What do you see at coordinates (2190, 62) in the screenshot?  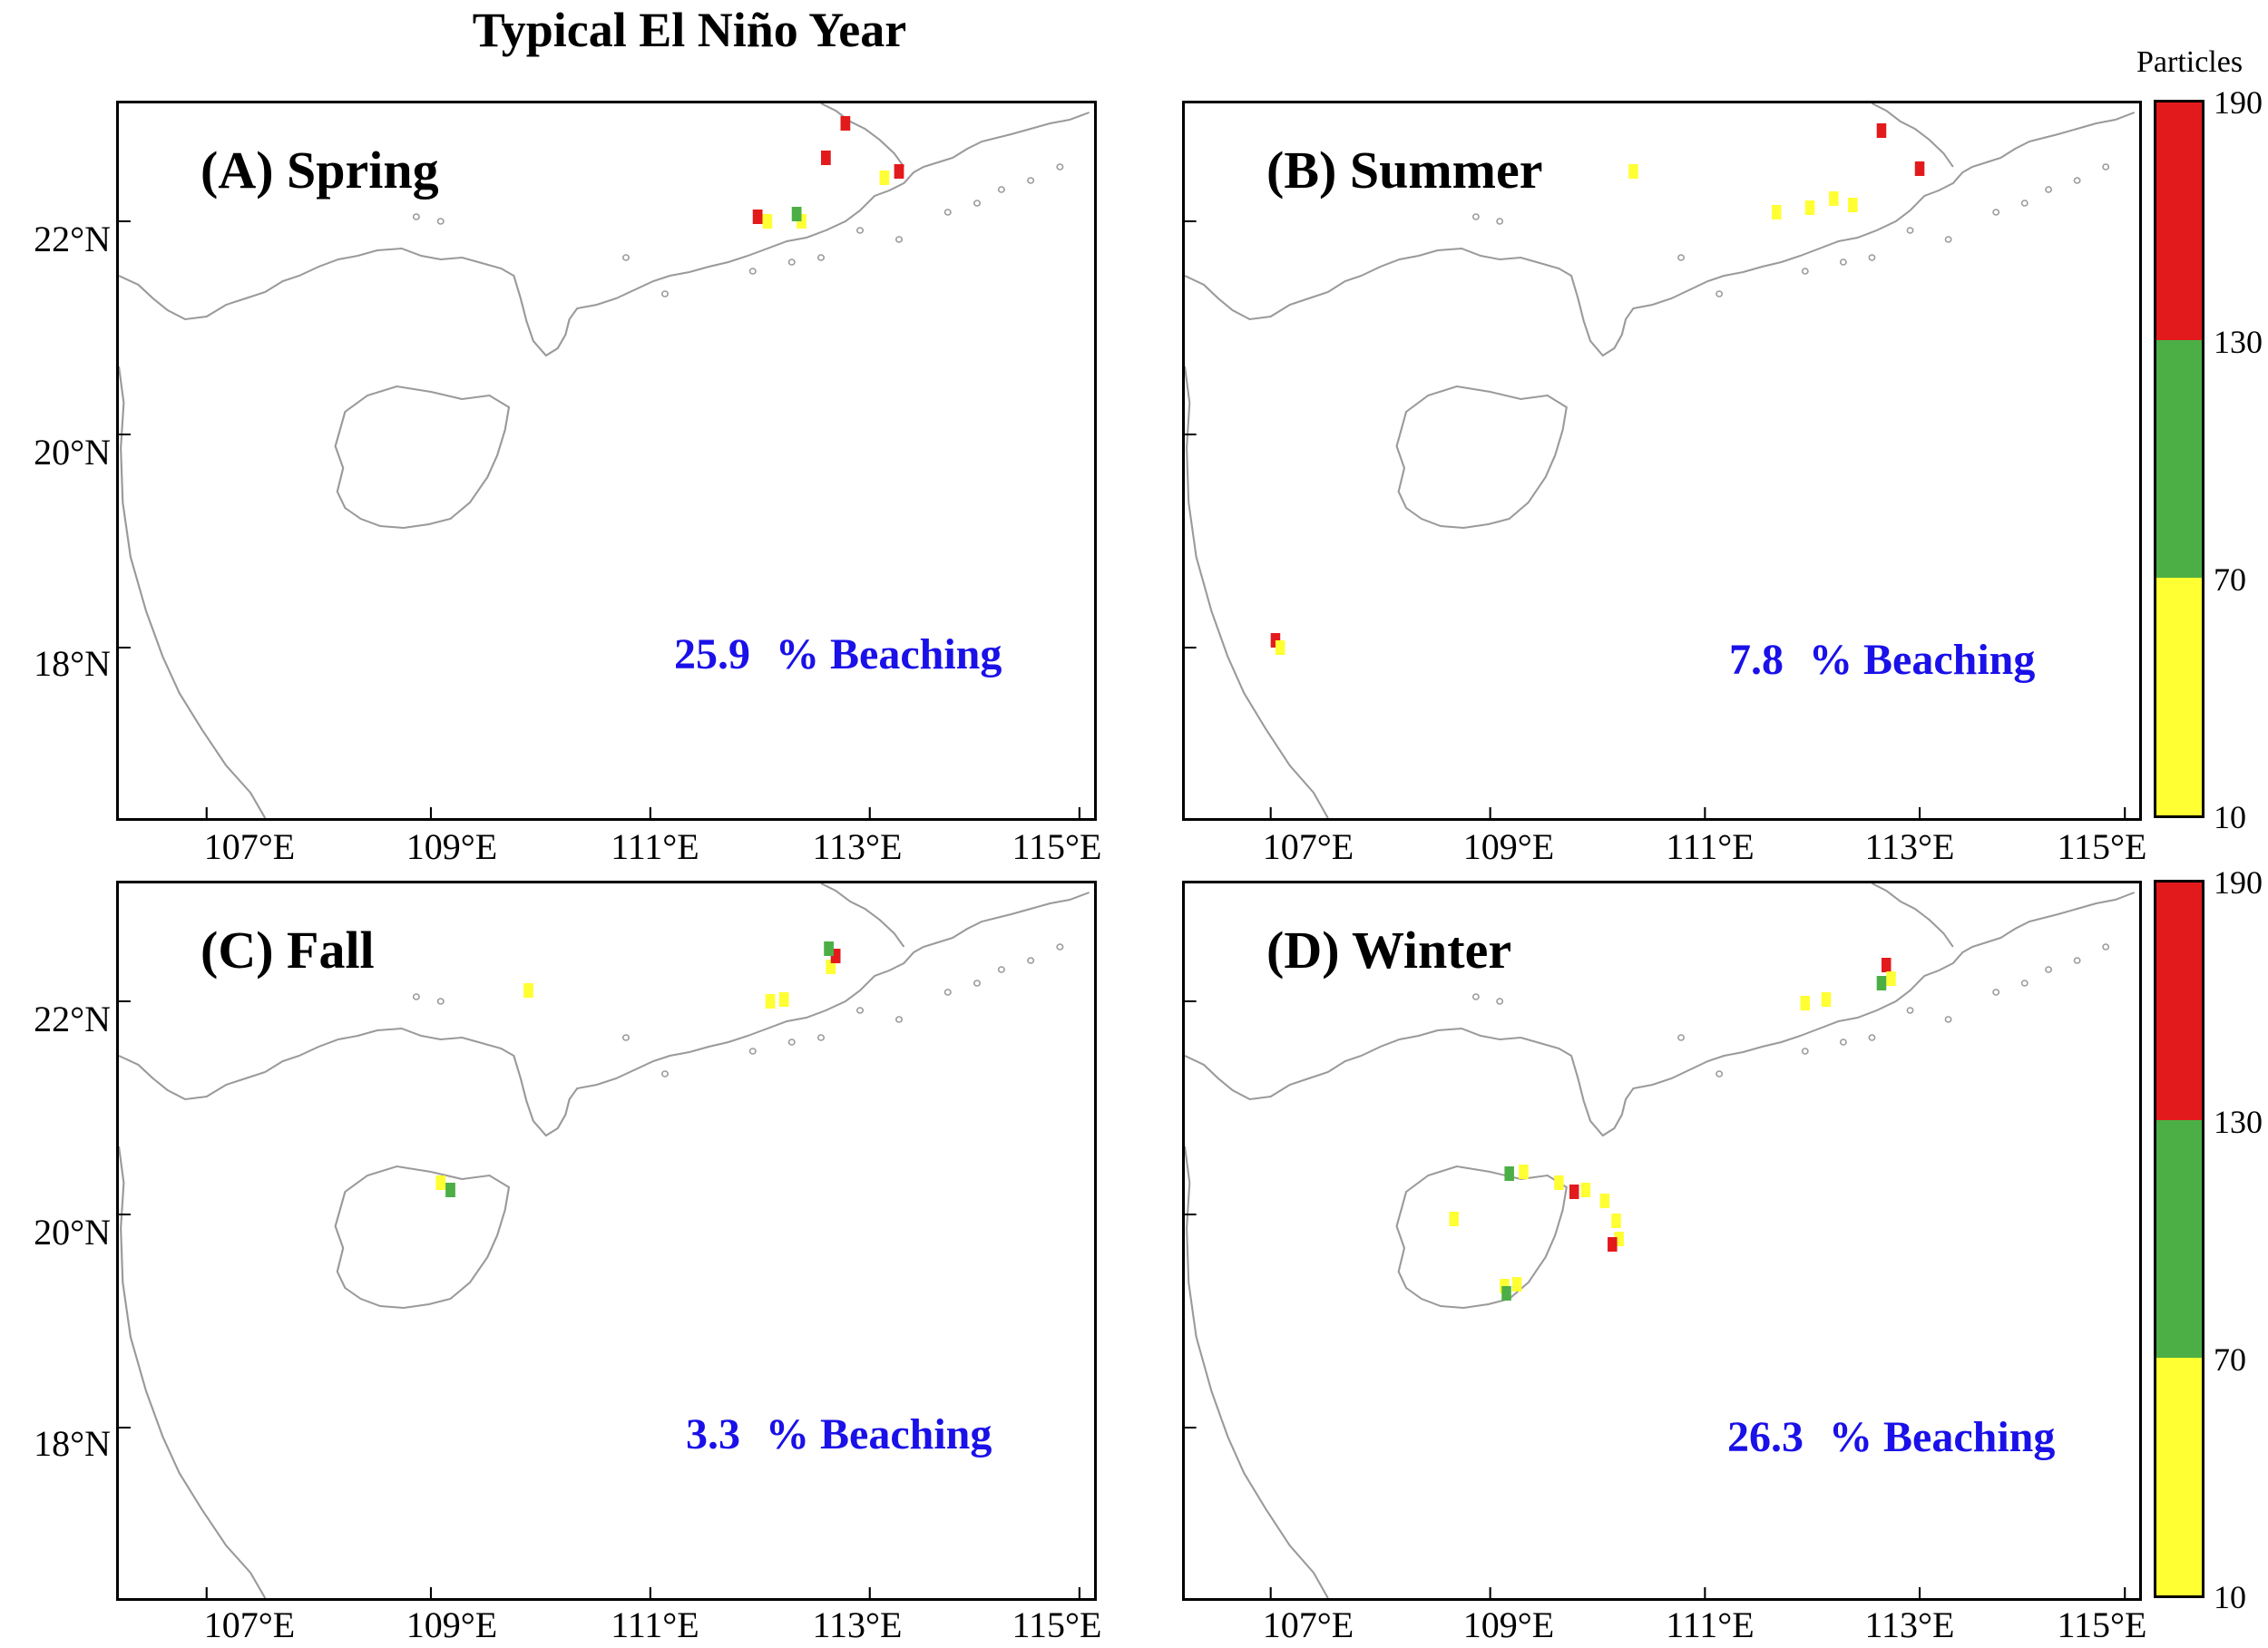 I see `colorbar-title: Particles` at bounding box center [2190, 62].